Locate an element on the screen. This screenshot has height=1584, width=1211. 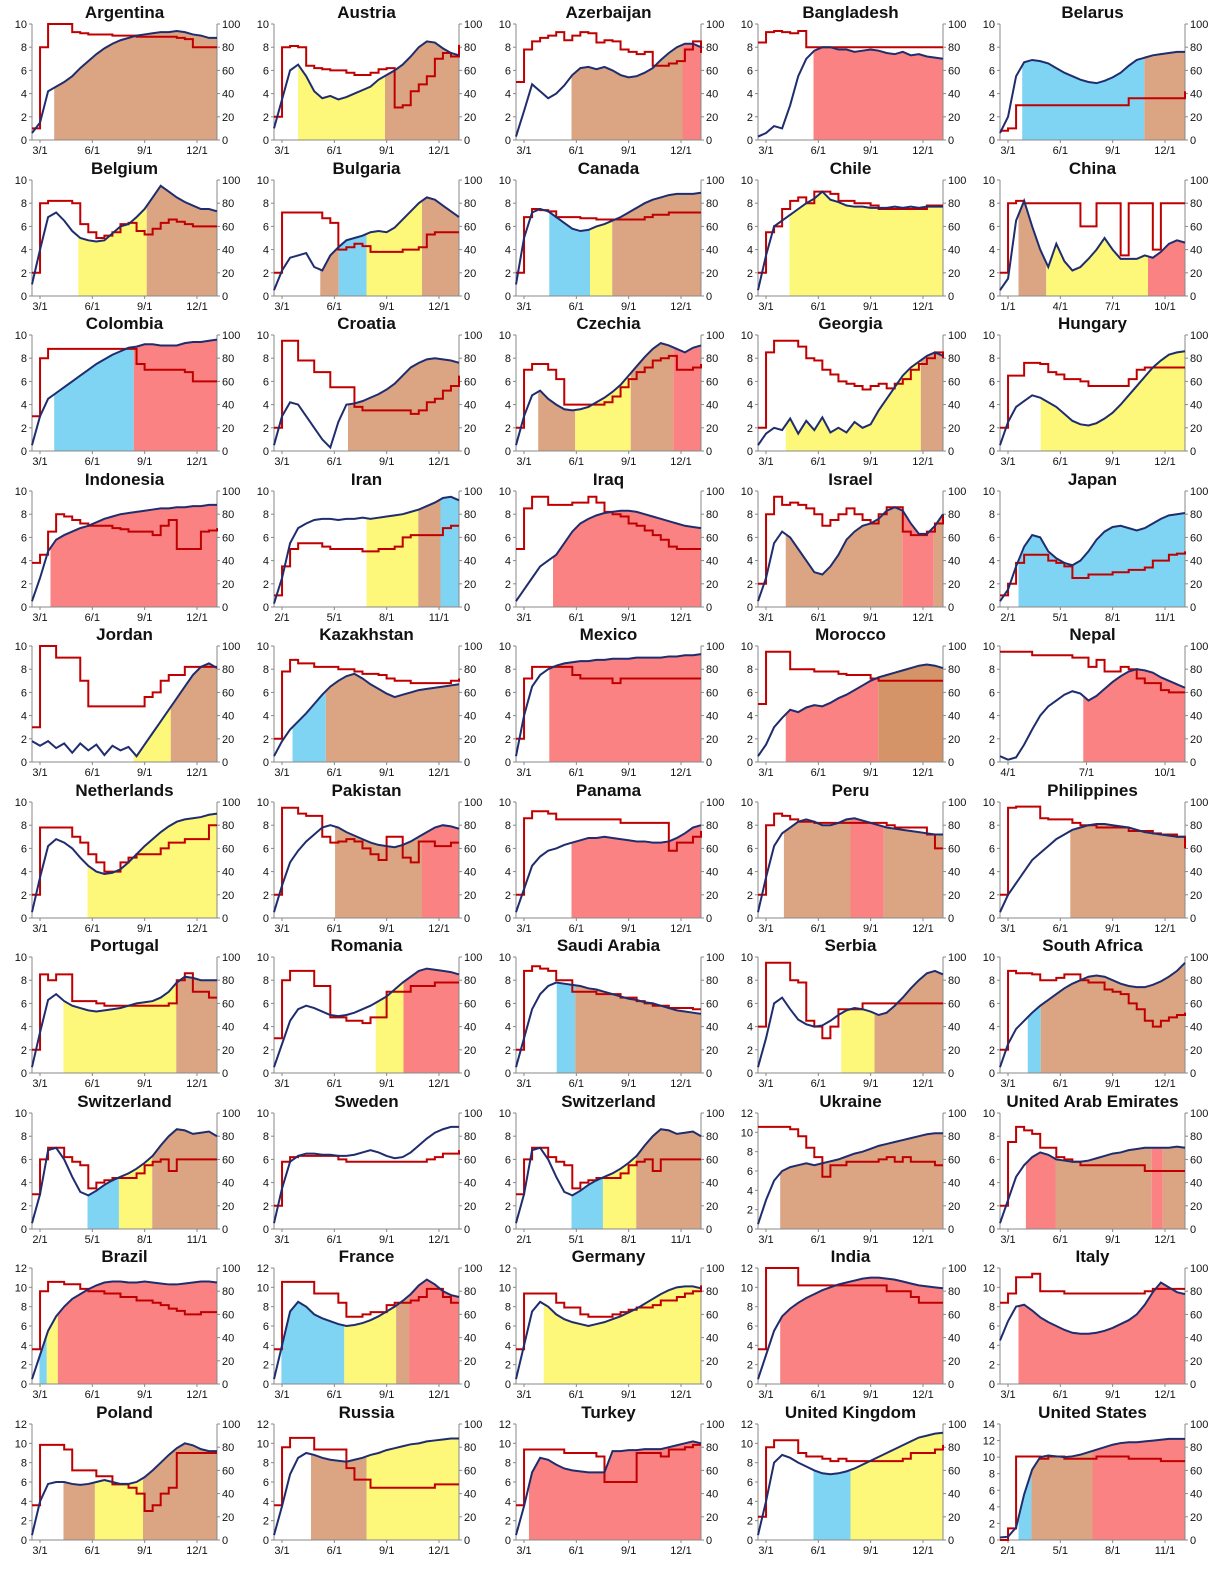
chart-title: Switzerland is located at coordinates (608, 1101).